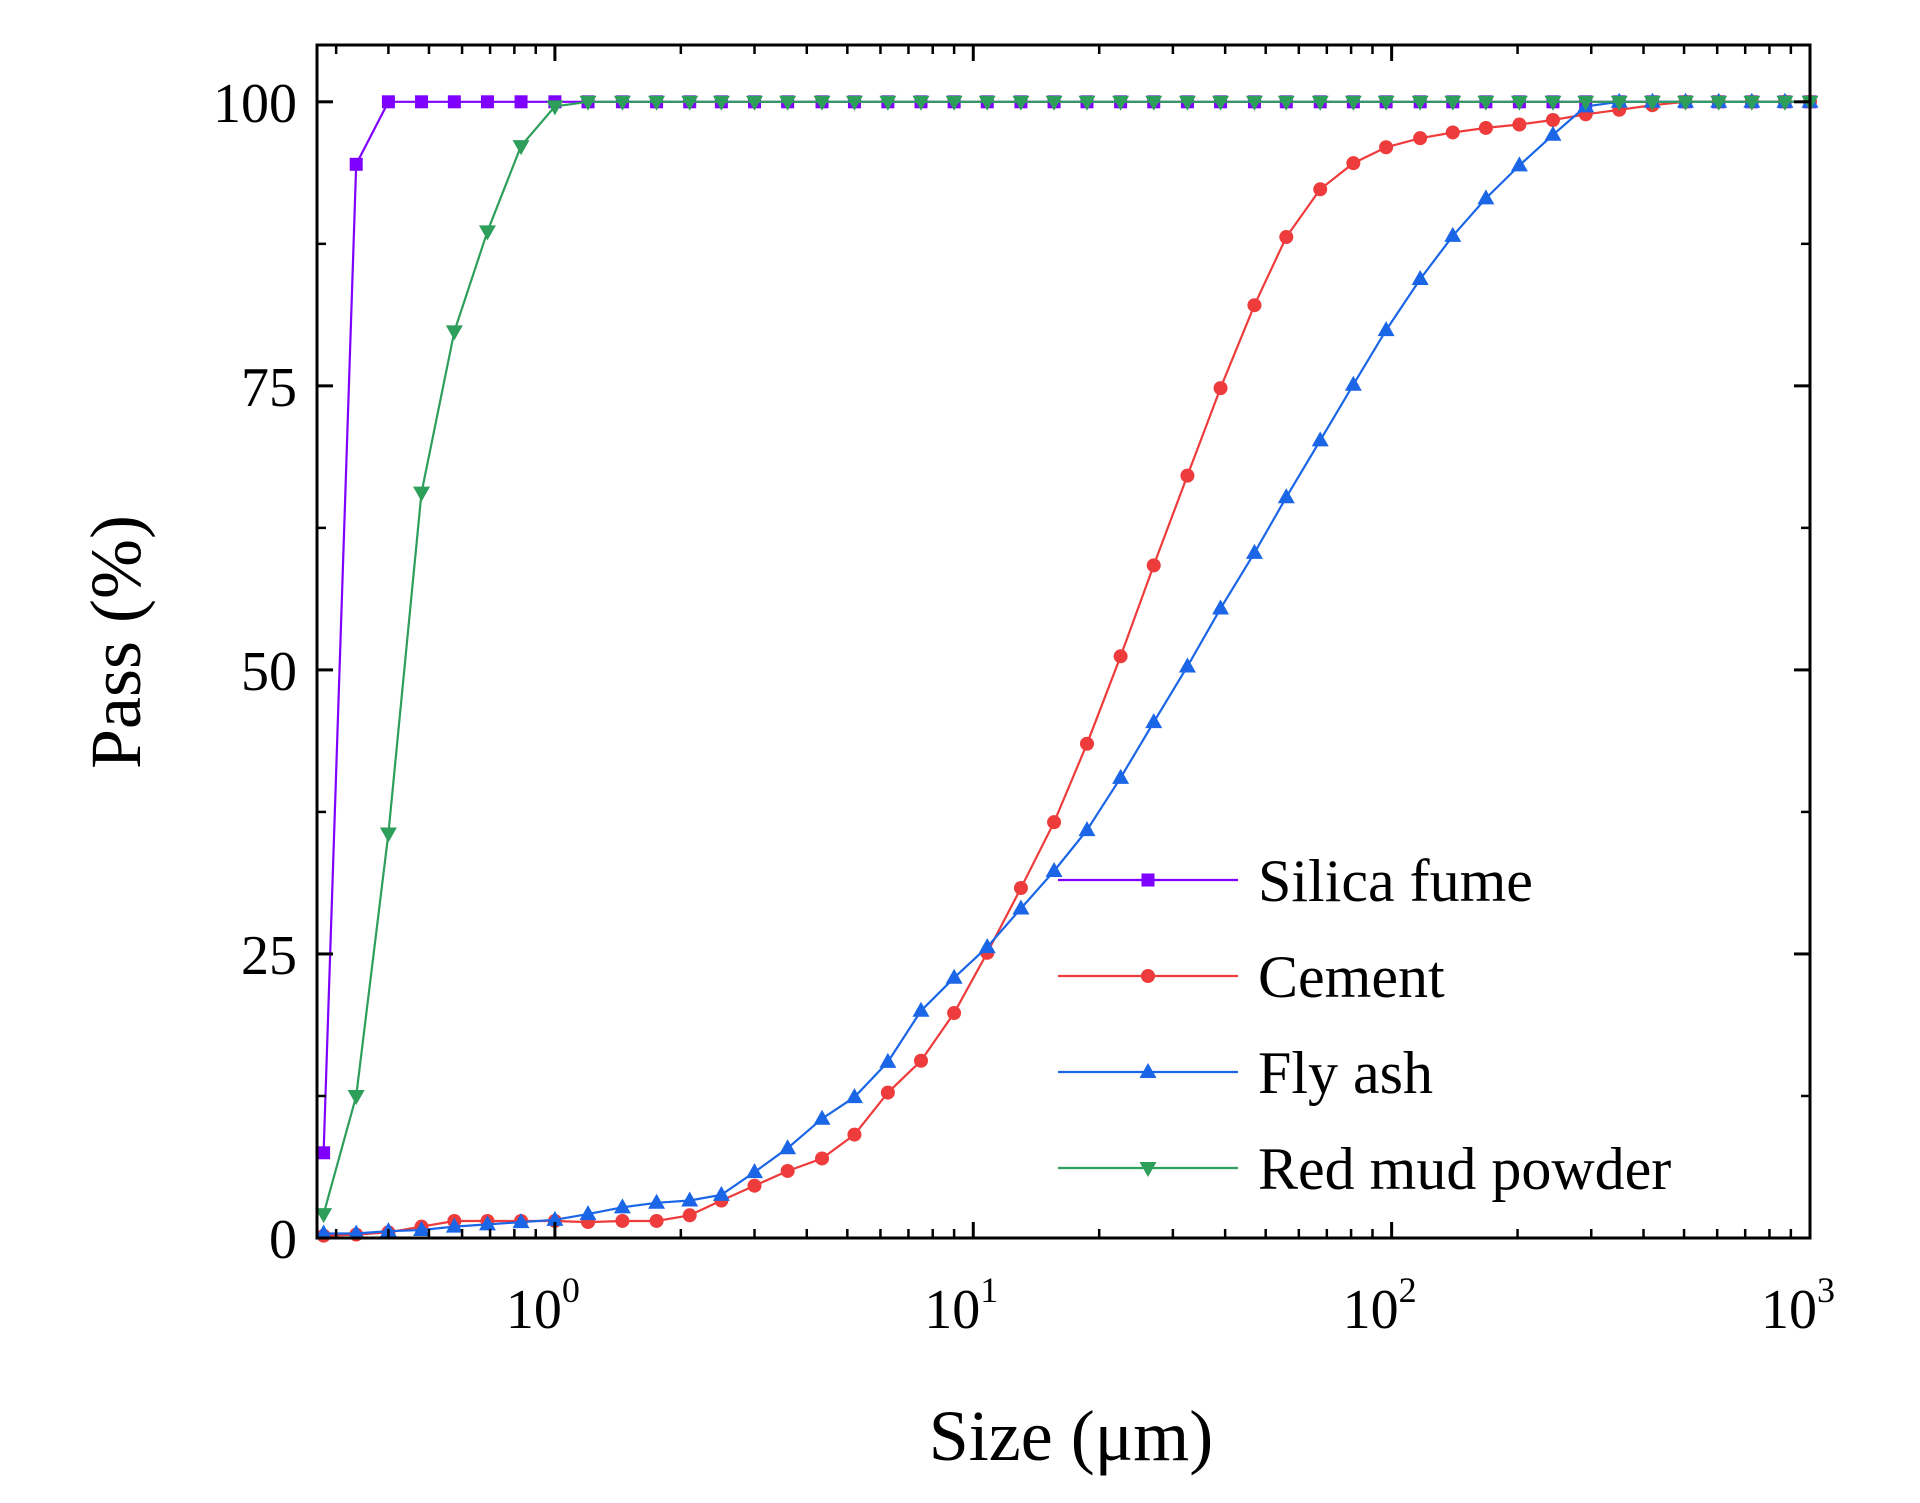 This screenshot has width=1920, height=1503. I want to click on legend: Silica fume Cement Fly ash Red mud powder, so click(1364, 1025).